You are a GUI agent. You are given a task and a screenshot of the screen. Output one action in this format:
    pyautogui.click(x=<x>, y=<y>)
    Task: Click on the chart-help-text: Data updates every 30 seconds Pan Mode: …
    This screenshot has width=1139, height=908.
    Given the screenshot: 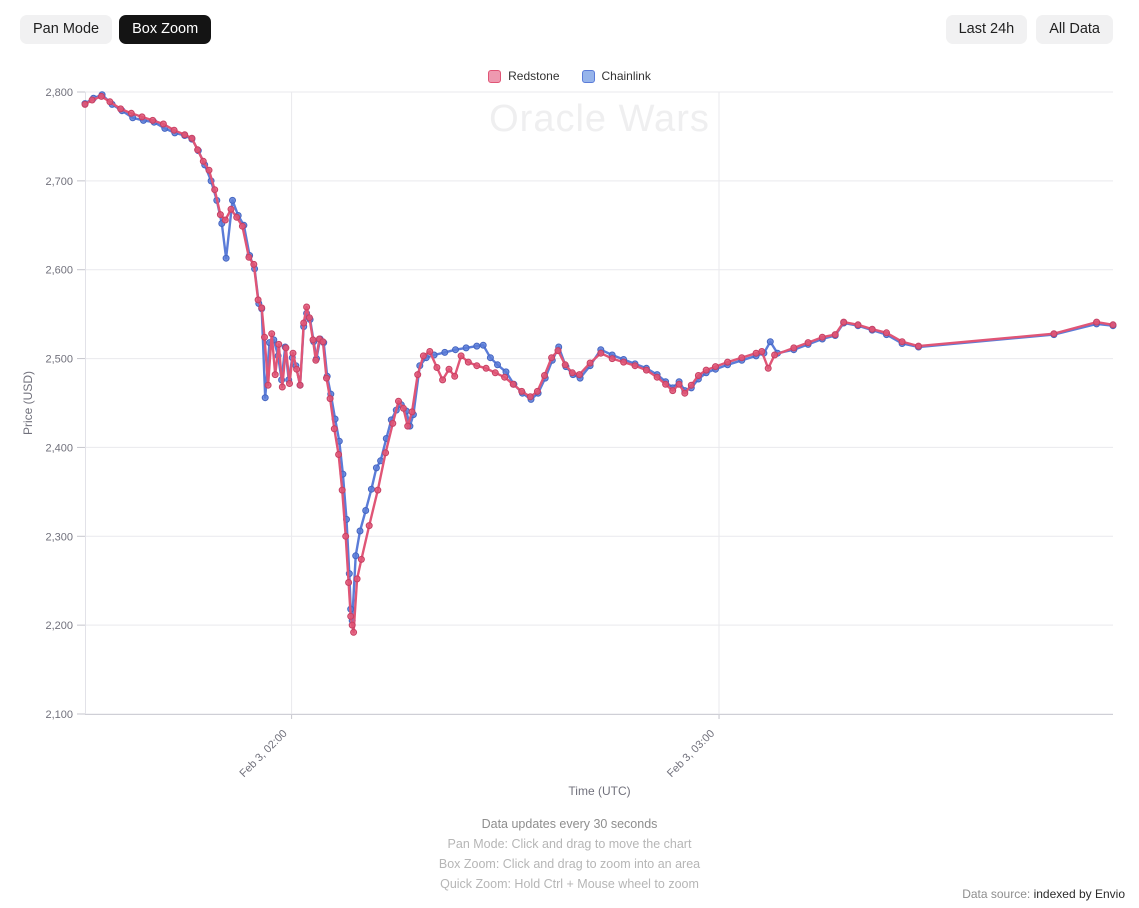 What is the action you would take?
    pyautogui.click(x=569, y=854)
    